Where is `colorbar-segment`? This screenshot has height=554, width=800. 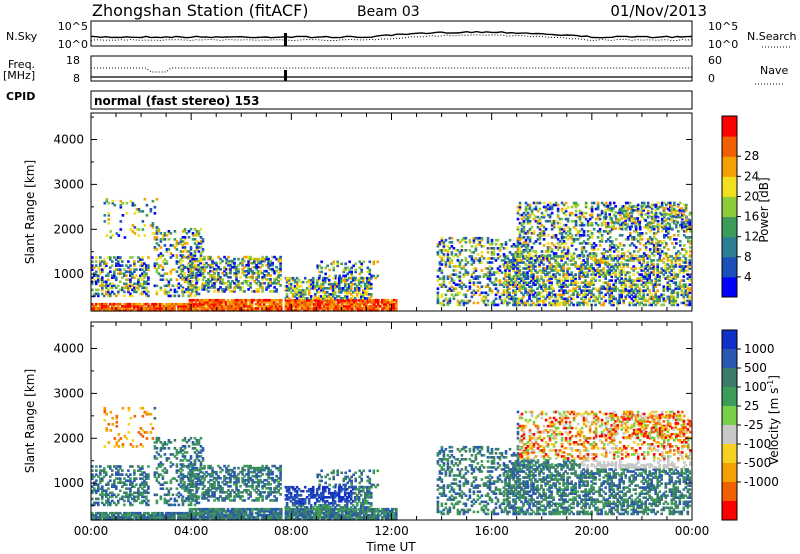 colorbar-segment is located at coordinates (729, 207).